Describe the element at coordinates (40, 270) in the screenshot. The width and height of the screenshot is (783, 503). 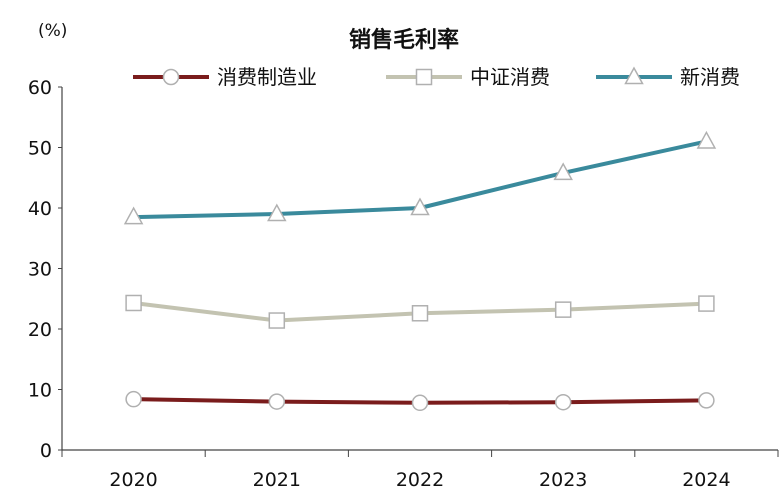
I see `y-tick-label: 30` at that location.